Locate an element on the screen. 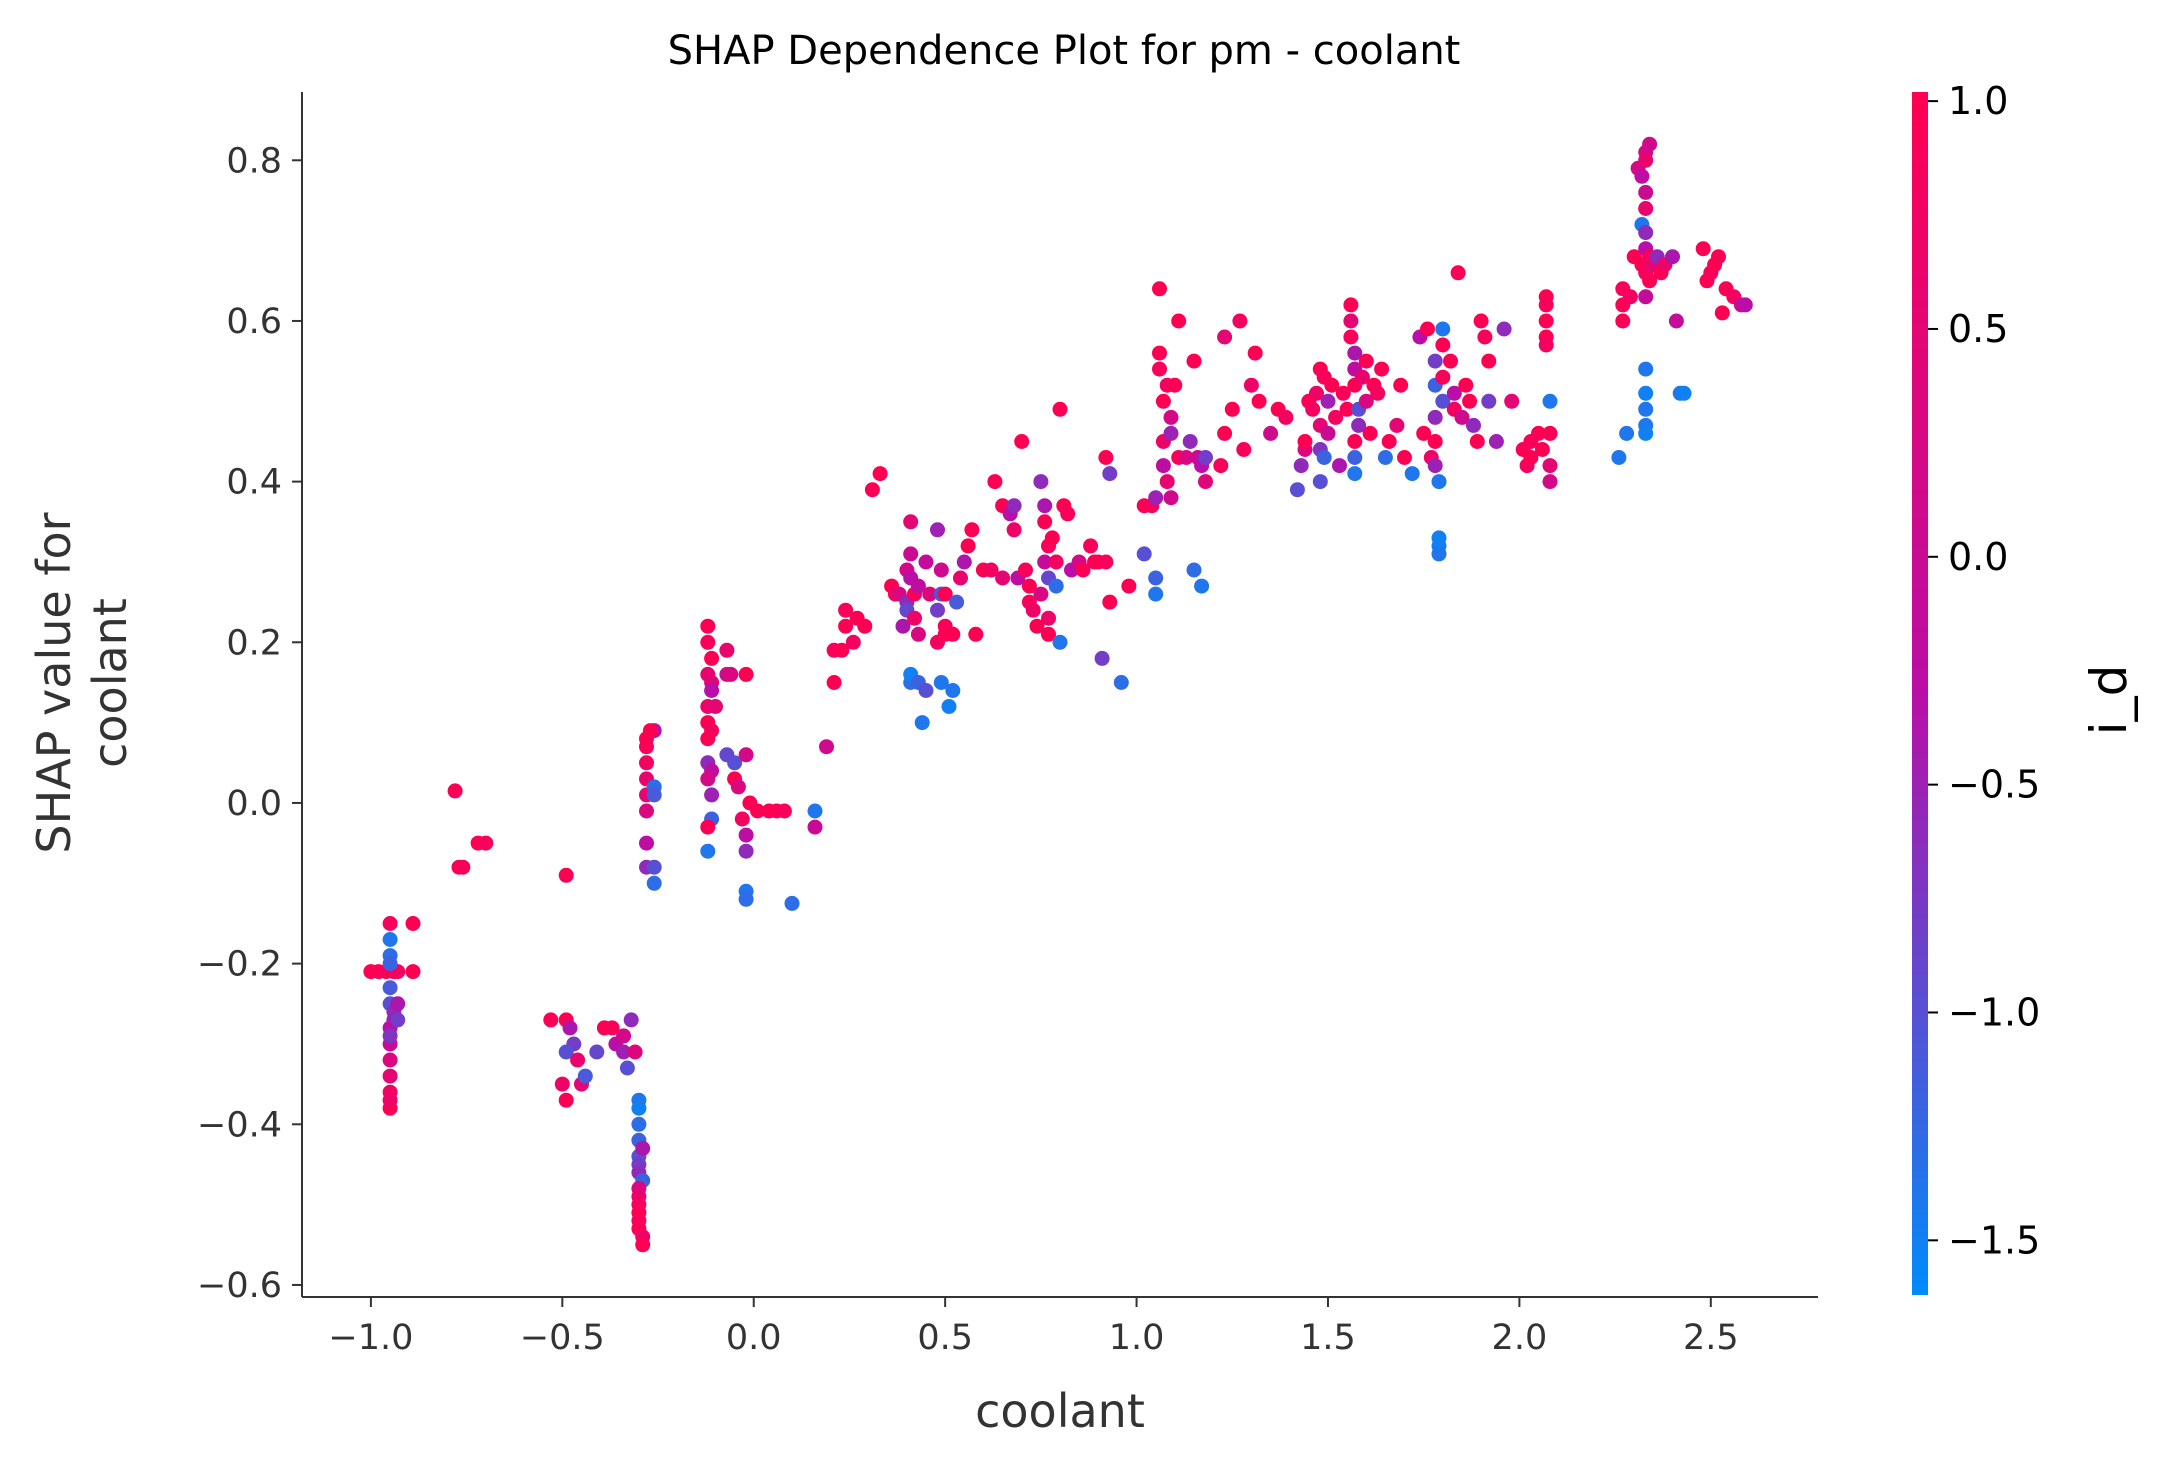 This screenshot has height=1464, width=2159. colorbar-tick-label: 0.5 is located at coordinates (1978, 329).